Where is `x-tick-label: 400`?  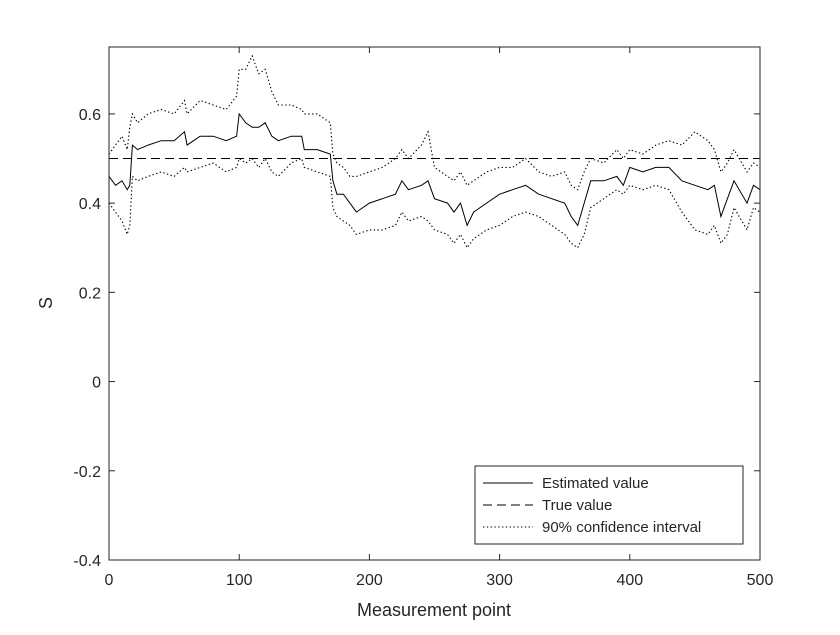 x-tick-label: 400 is located at coordinates (629, 580).